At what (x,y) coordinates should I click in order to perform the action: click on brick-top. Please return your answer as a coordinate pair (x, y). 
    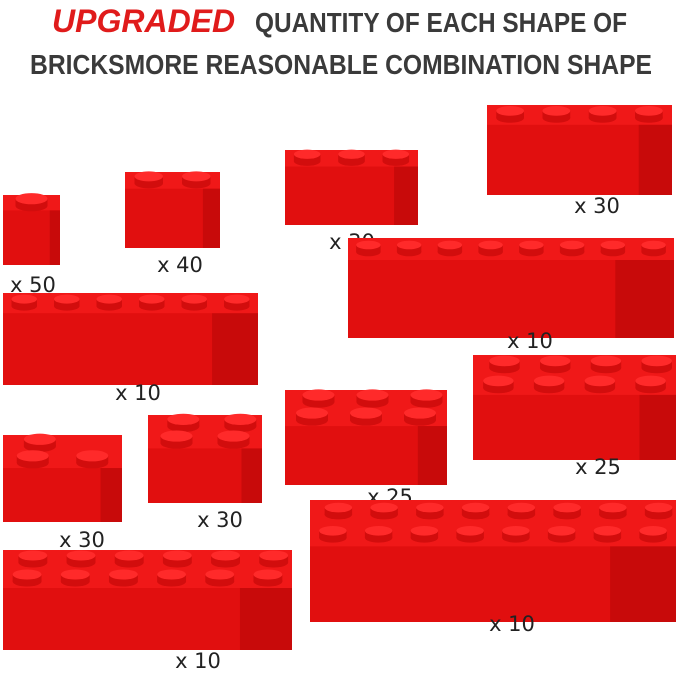
    Looking at the image, I should click on (130, 304).